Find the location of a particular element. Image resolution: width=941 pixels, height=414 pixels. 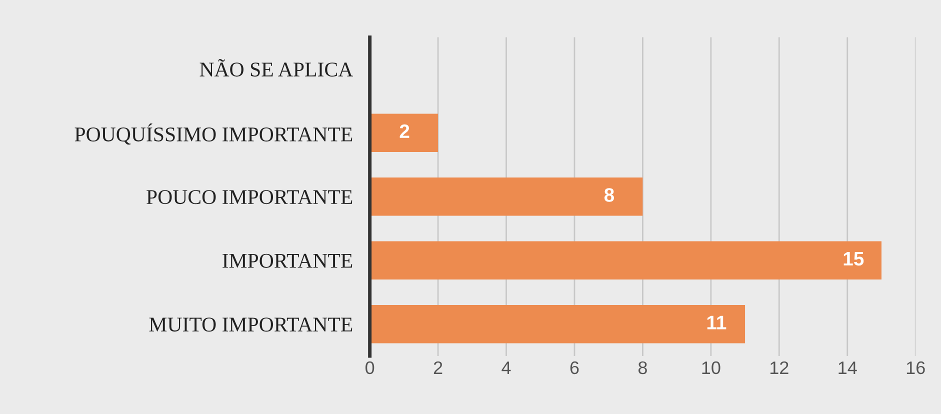

x-tick-label: 4 is located at coordinates (506, 368).